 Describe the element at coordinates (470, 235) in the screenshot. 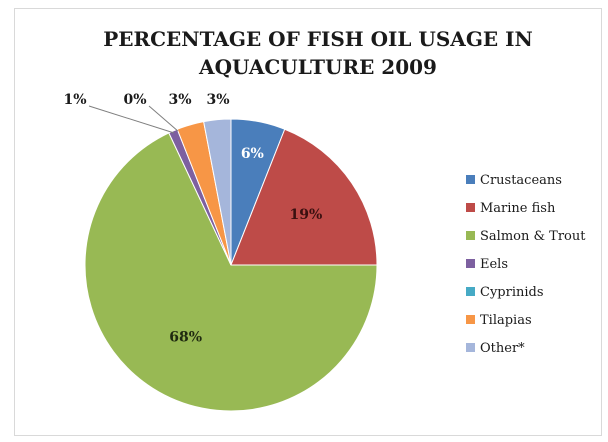

I see `legend-swatch-salmon-trout` at that location.